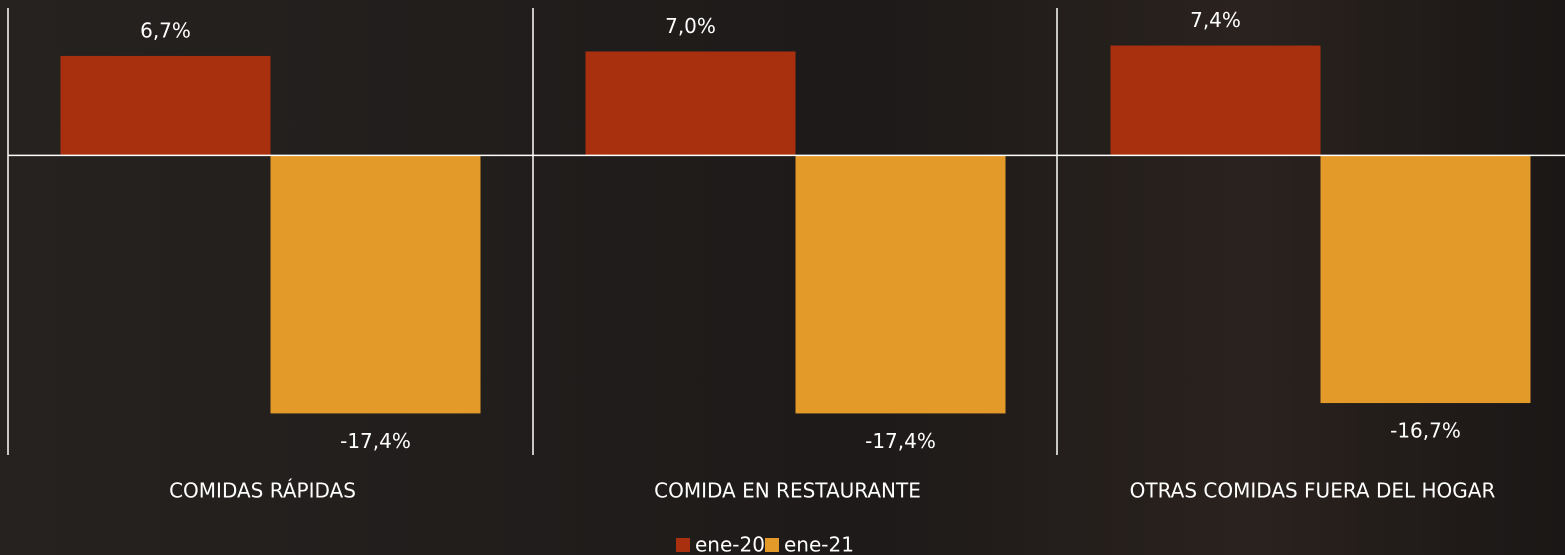 The height and width of the screenshot is (555, 1565). I want to click on legend-label: ene-20, so click(730, 544).